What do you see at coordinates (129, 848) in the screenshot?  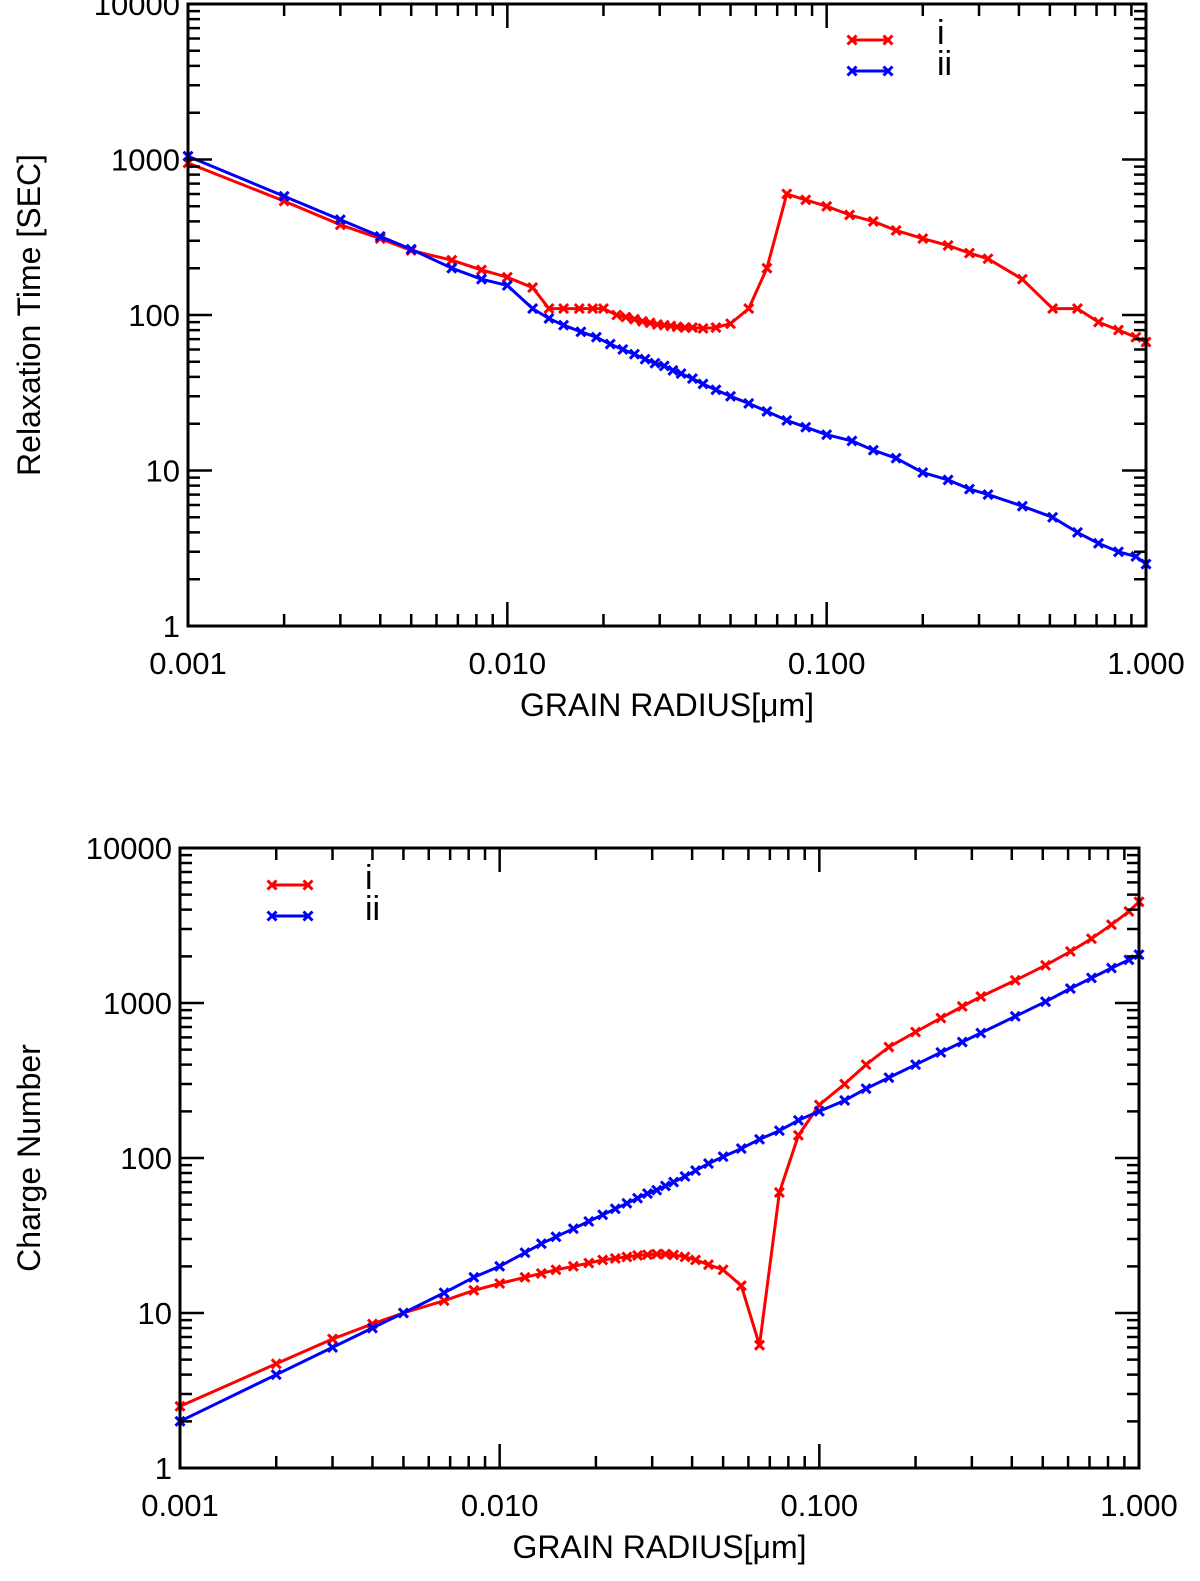 I see `charge-number-y-tick-label: 10000` at bounding box center [129, 848].